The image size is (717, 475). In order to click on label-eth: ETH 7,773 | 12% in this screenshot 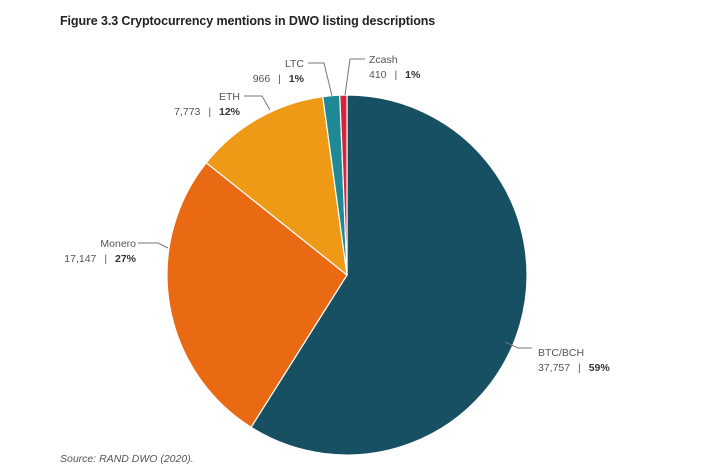, I will do `click(207, 104)`.